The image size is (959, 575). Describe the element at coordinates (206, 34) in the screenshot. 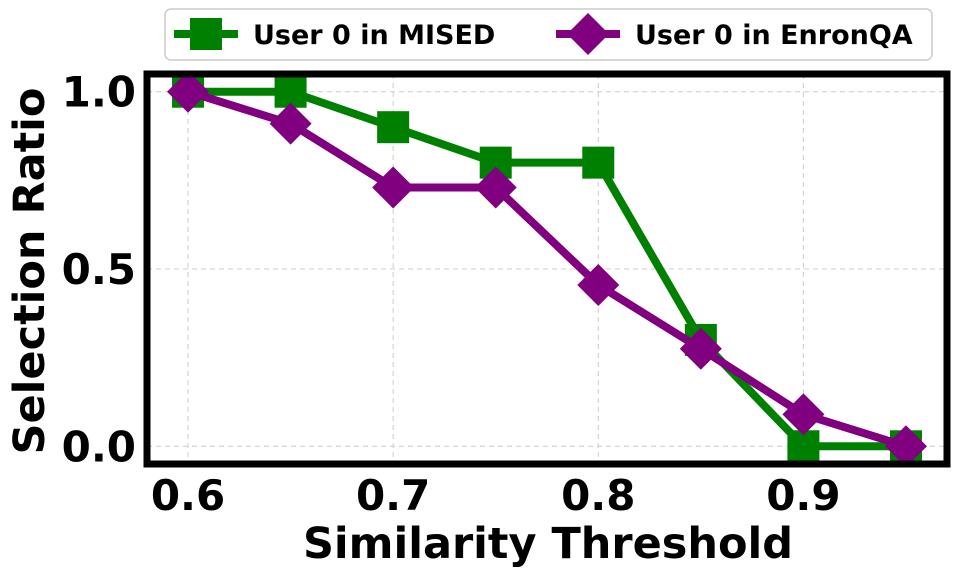

I see `legend-marker-user-0-in-mised` at that location.